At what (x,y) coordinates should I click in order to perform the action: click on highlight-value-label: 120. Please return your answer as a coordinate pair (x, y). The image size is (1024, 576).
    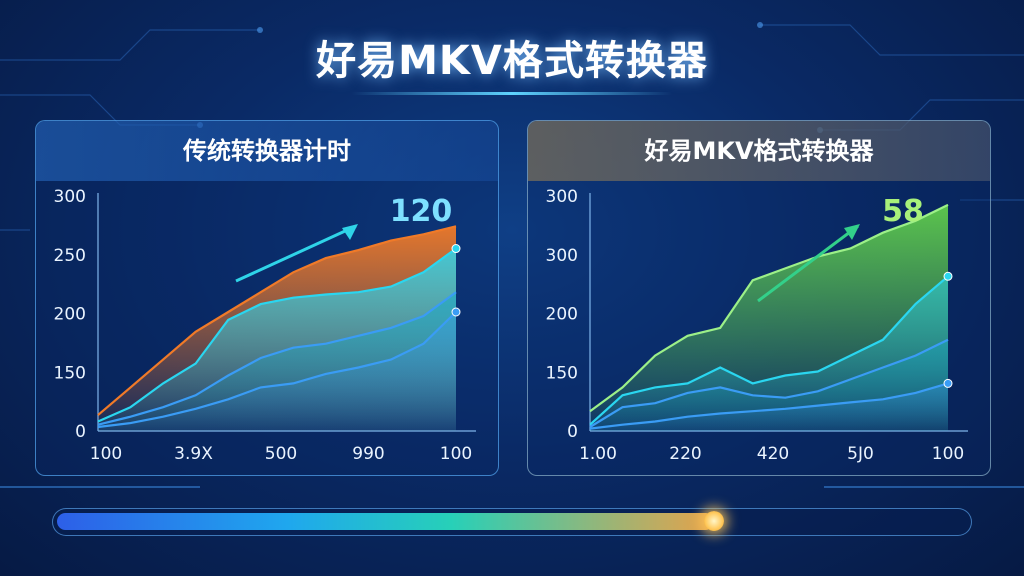
    Looking at the image, I should click on (421, 211).